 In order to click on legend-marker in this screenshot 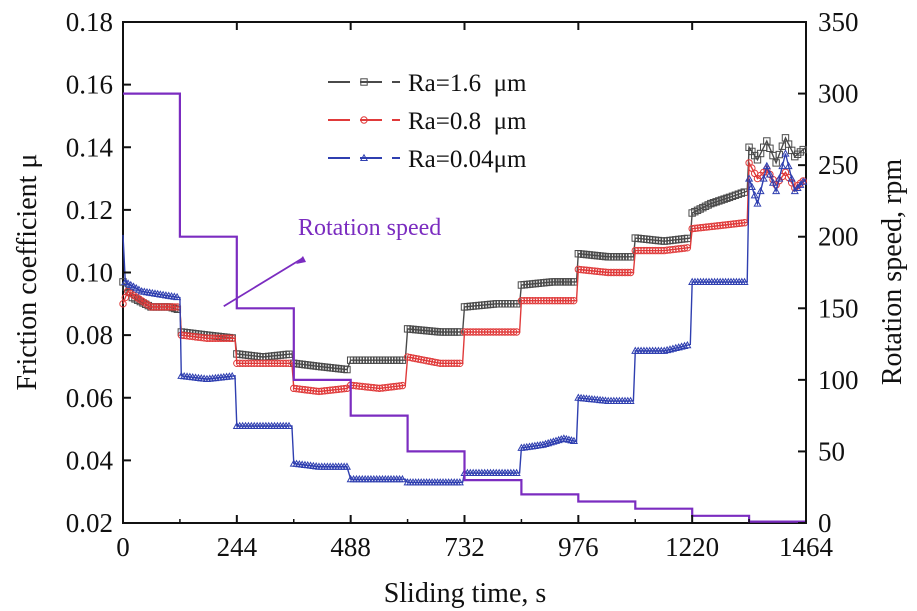, I will do `click(364, 157)`.